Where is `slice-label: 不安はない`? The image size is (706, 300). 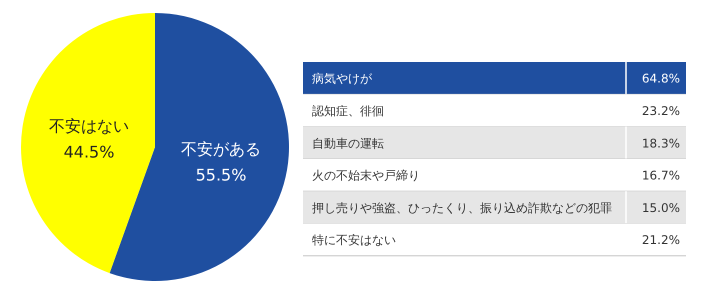 slice-label: 不安はない is located at coordinates (89, 126).